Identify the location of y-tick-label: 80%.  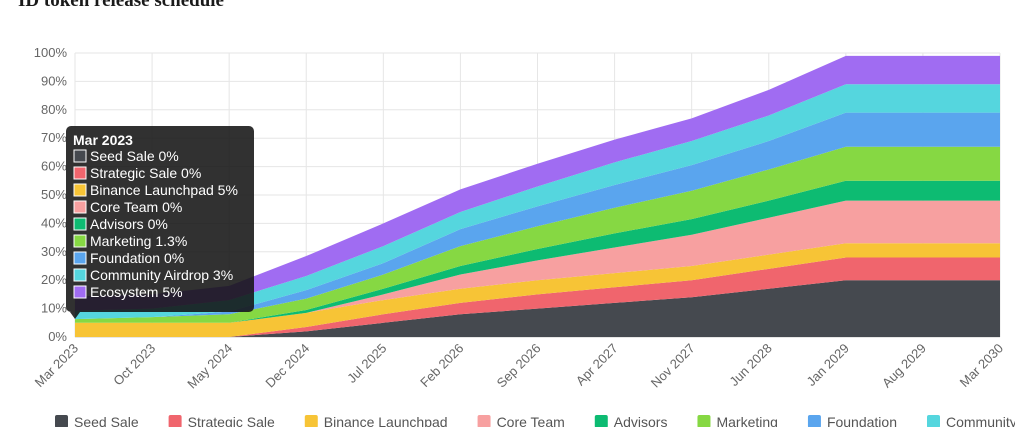
(54, 109).